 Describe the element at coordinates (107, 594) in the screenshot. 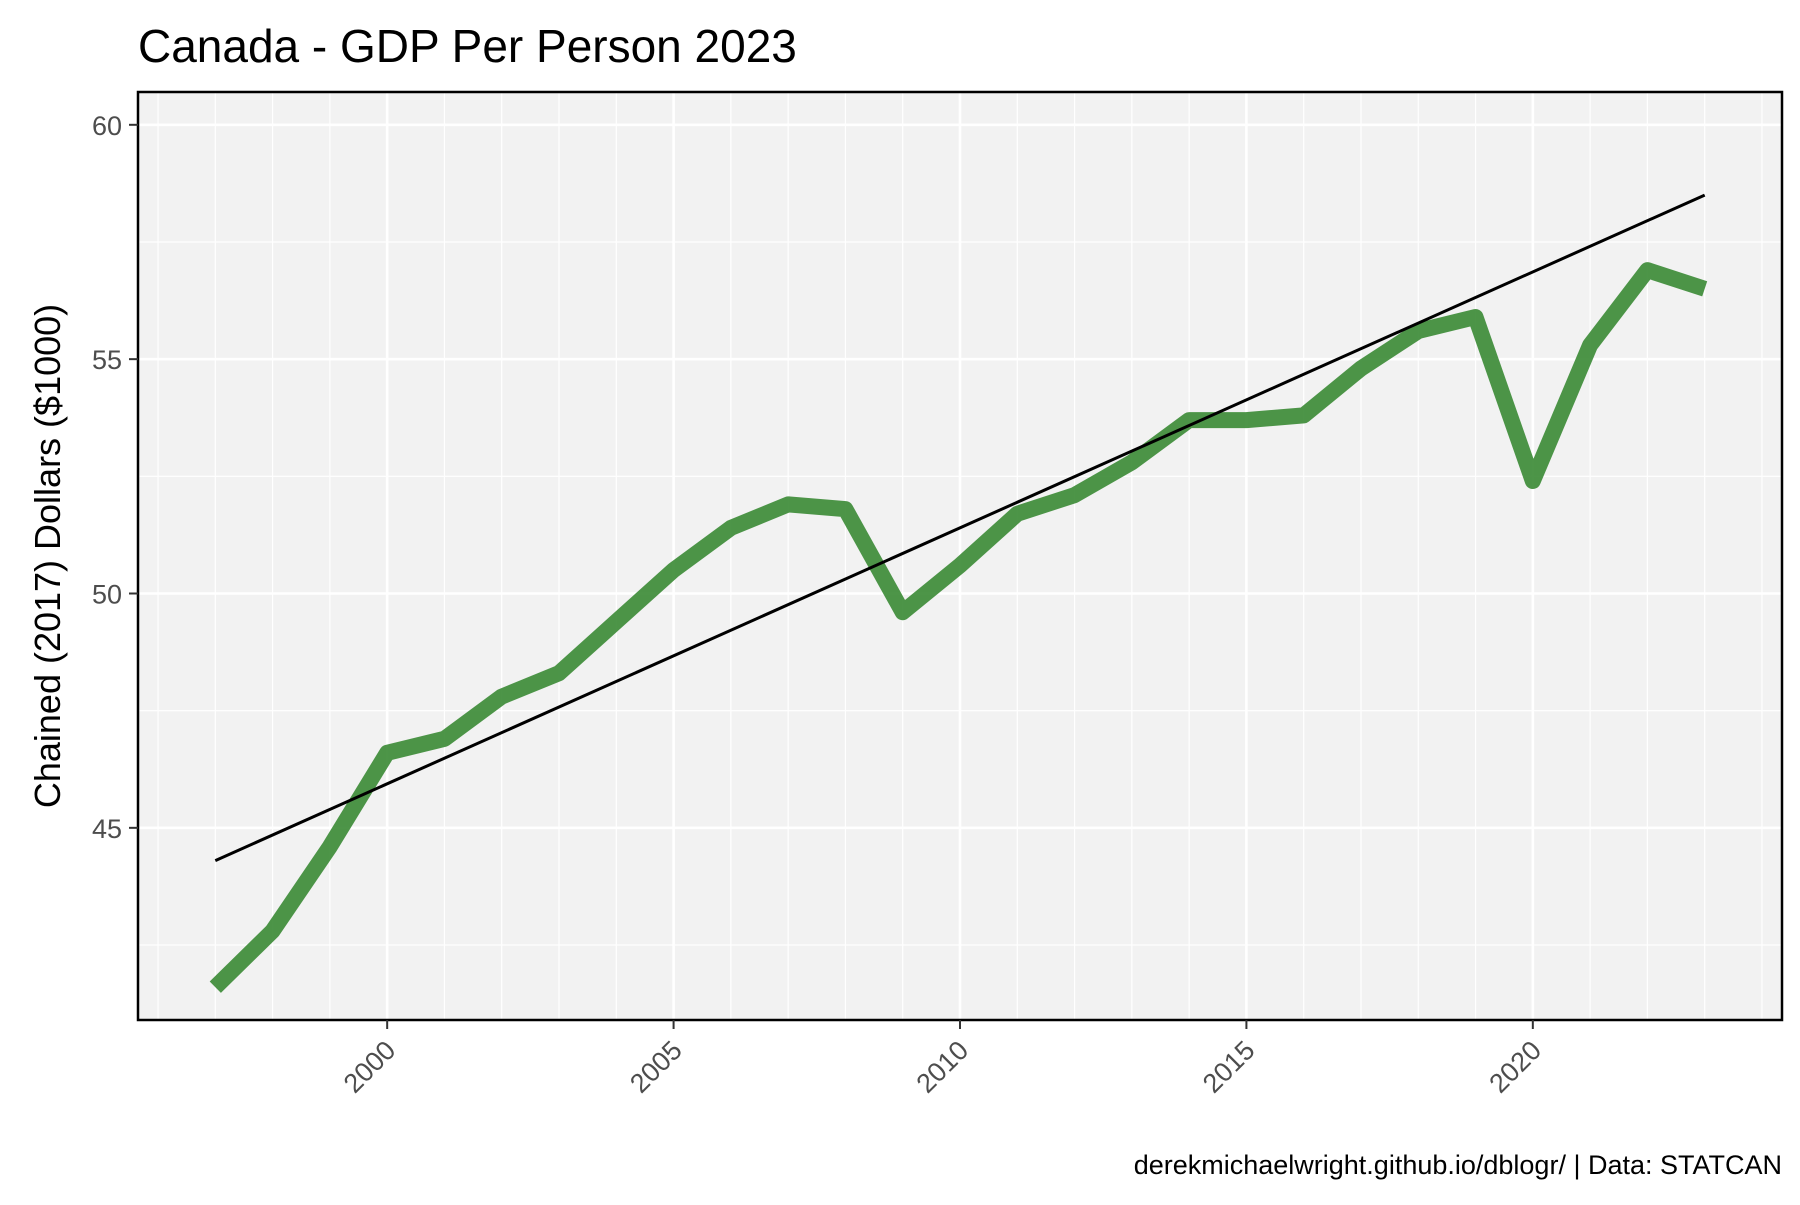

I see `y-tick-label: 50` at that location.